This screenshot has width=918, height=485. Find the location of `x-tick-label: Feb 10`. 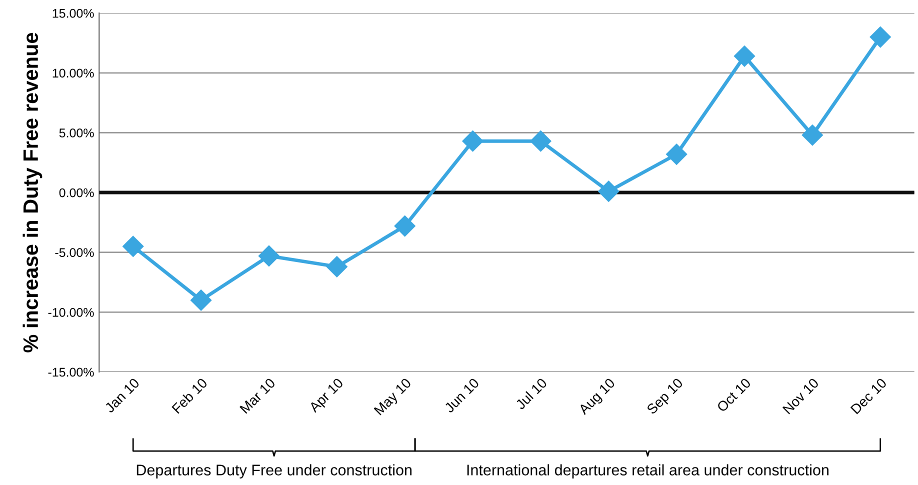

x-tick-label: Feb 10 is located at coordinates (189, 395).